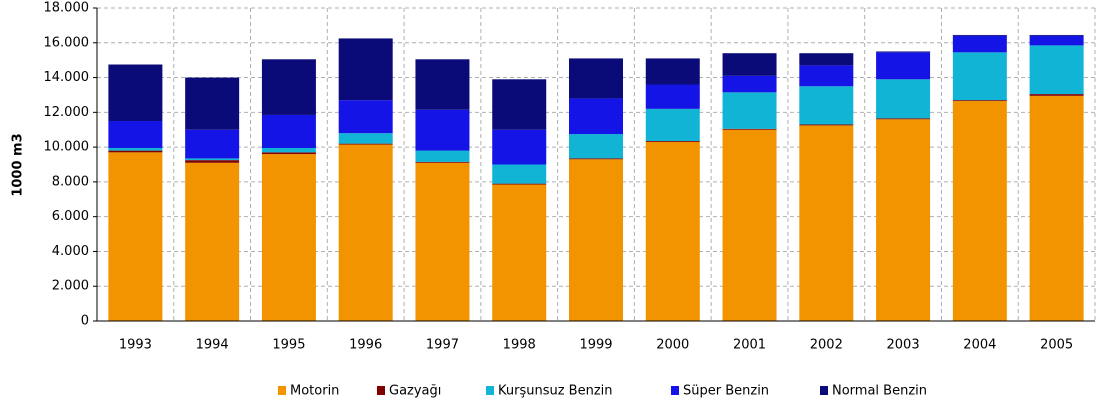 The height and width of the screenshot is (406, 1103). What do you see at coordinates (555, 391) in the screenshot?
I see `legend-label: Kurşunsuz Benzin` at bounding box center [555, 391].